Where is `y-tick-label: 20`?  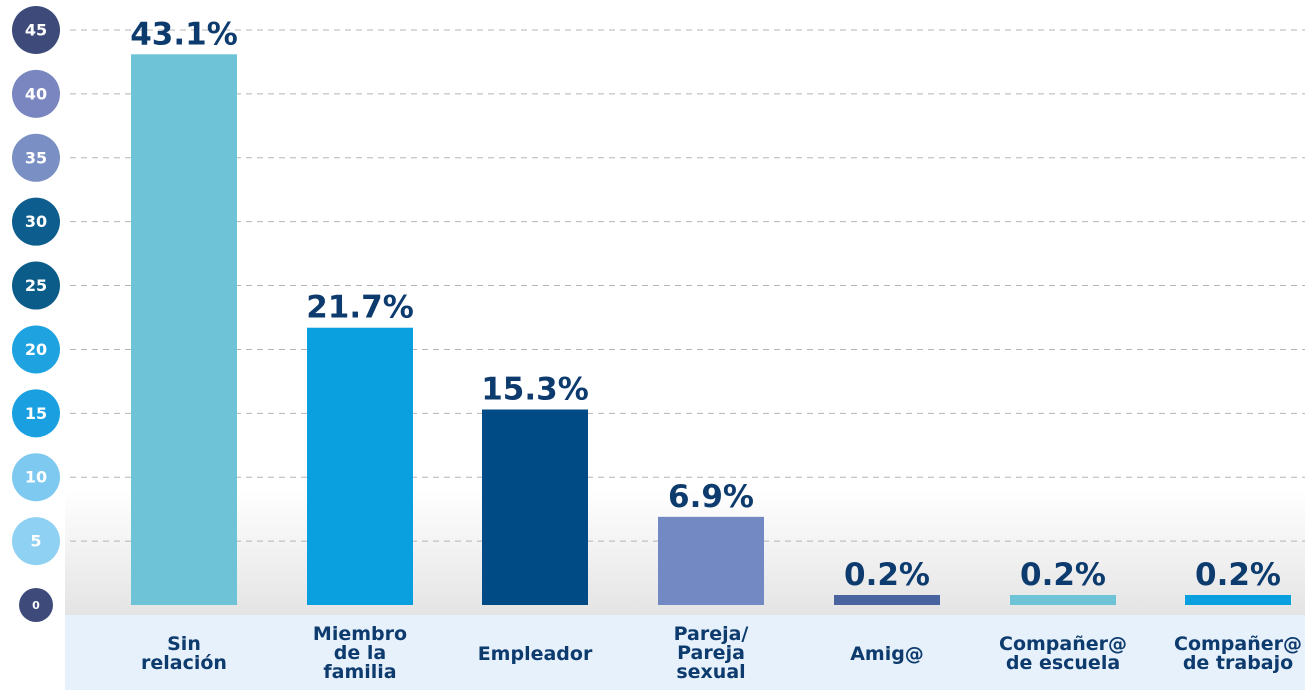 y-tick-label: 20 is located at coordinates (36, 349).